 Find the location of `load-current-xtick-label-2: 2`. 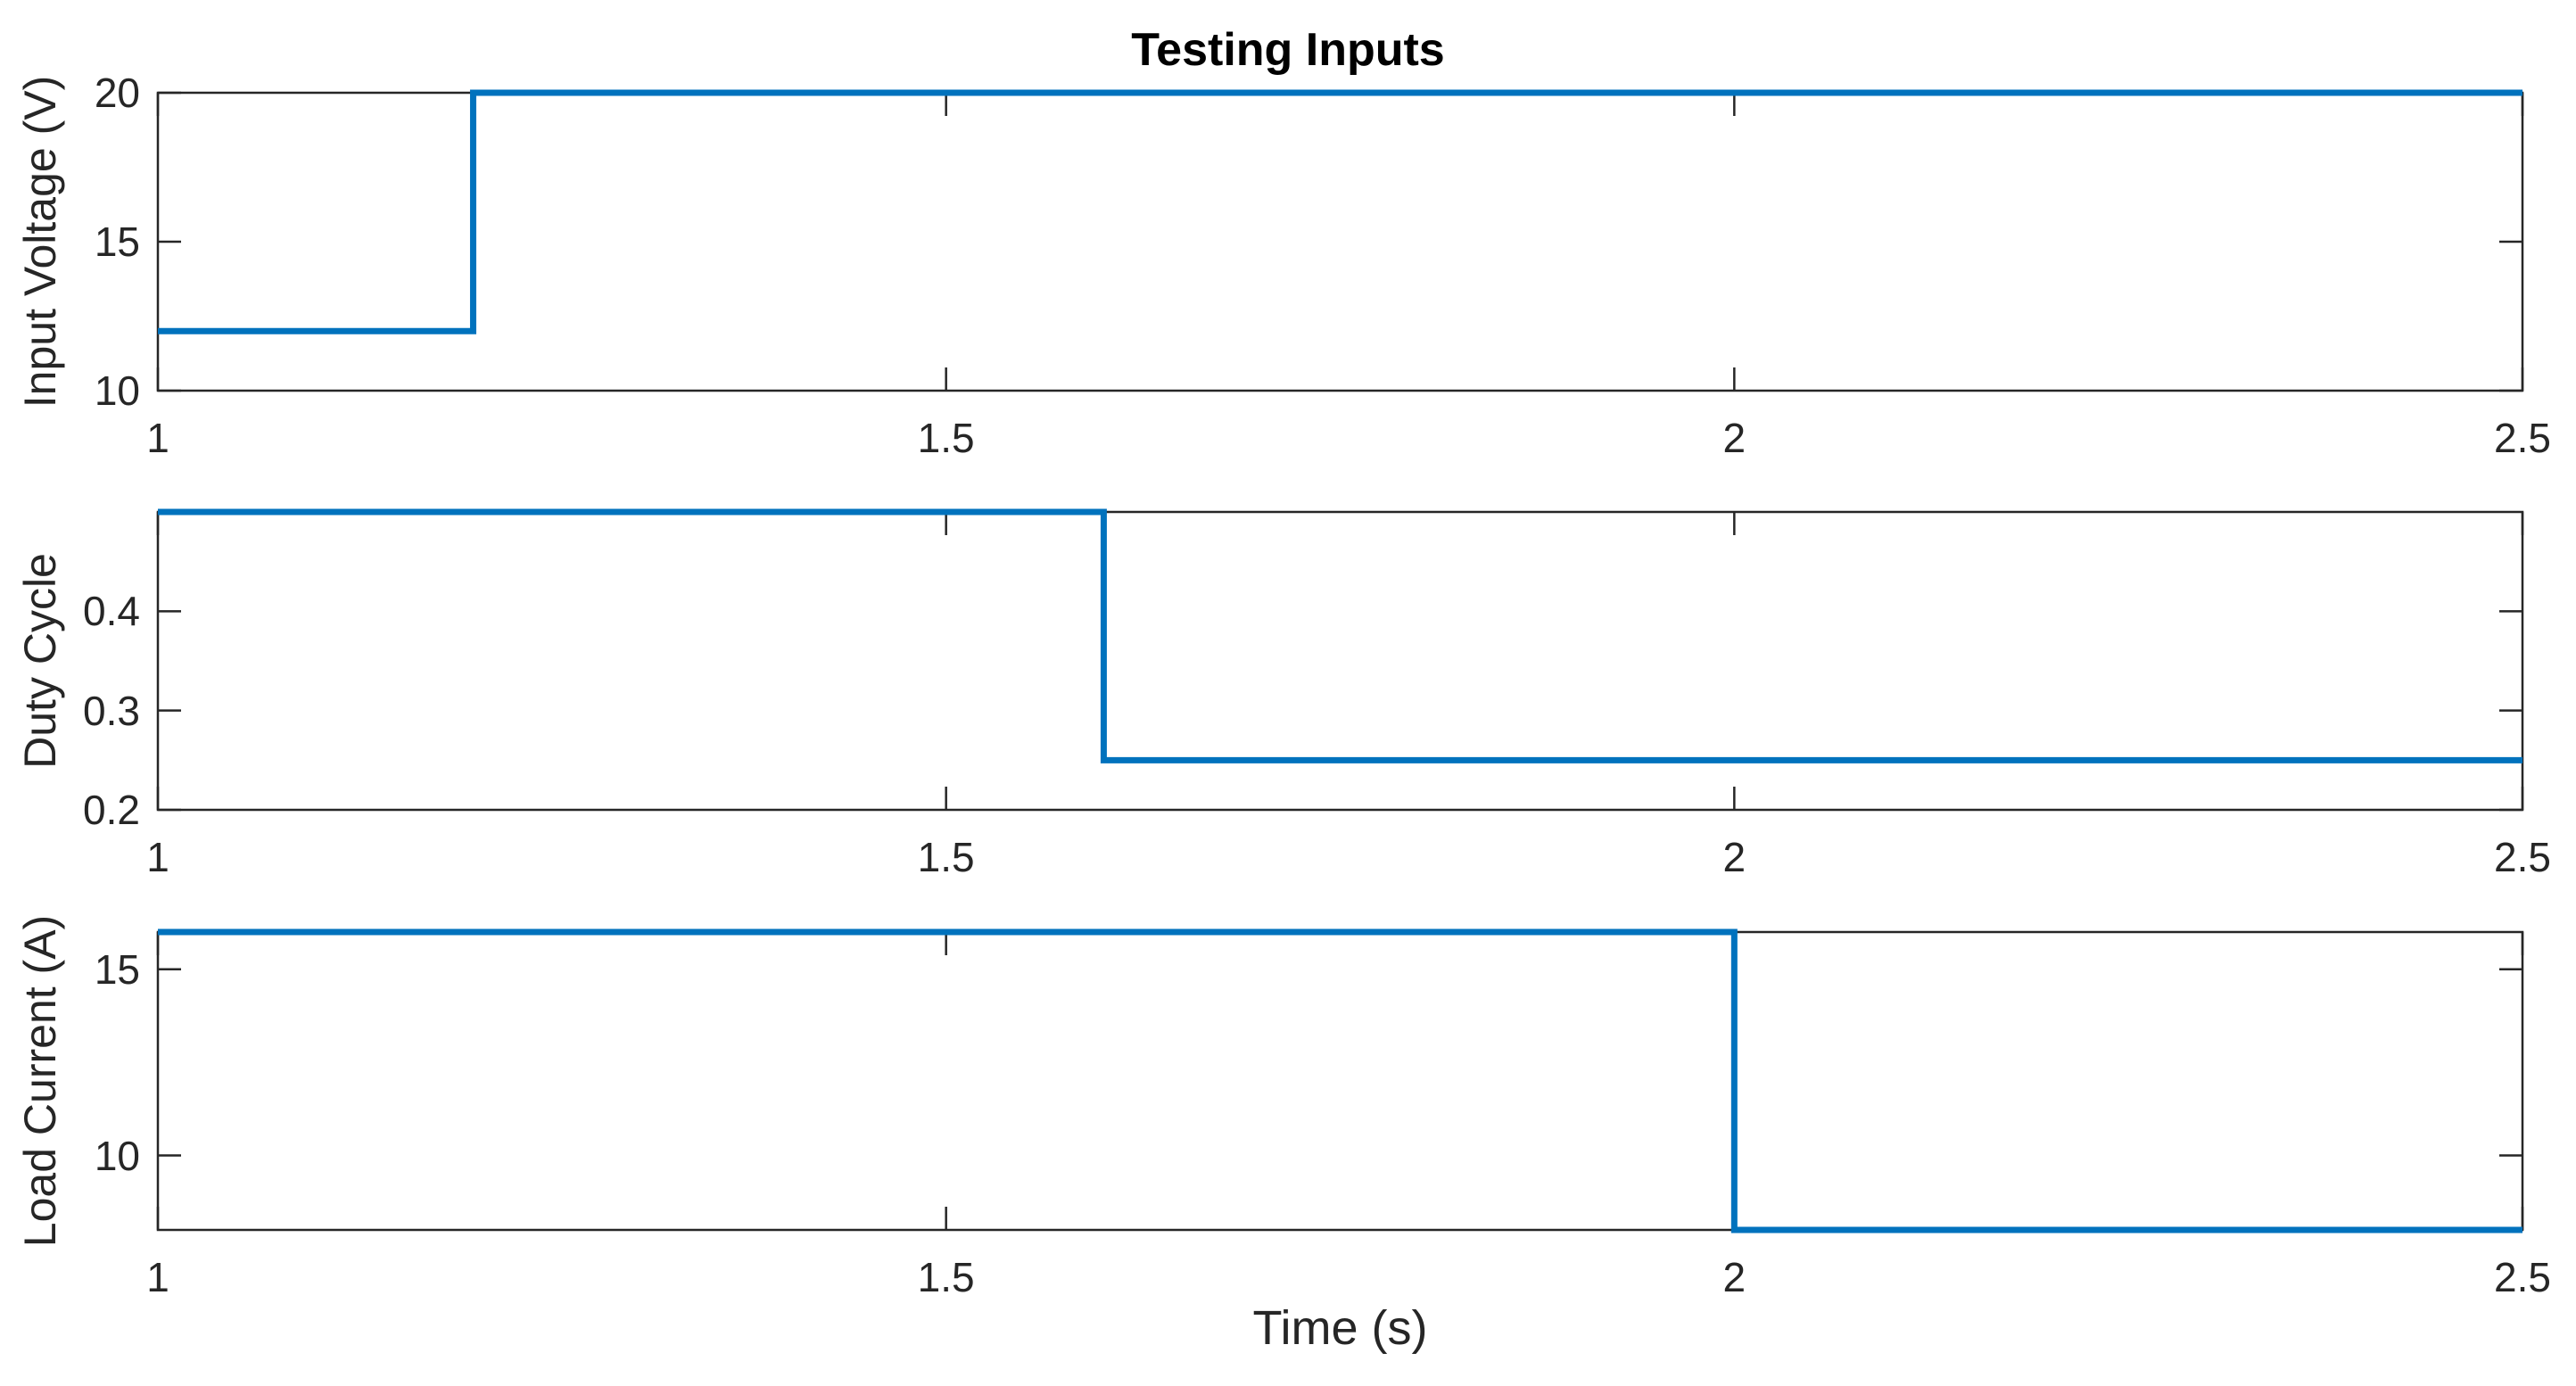

load-current-xtick-label-2: 2 is located at coordinates (1734, 1277).